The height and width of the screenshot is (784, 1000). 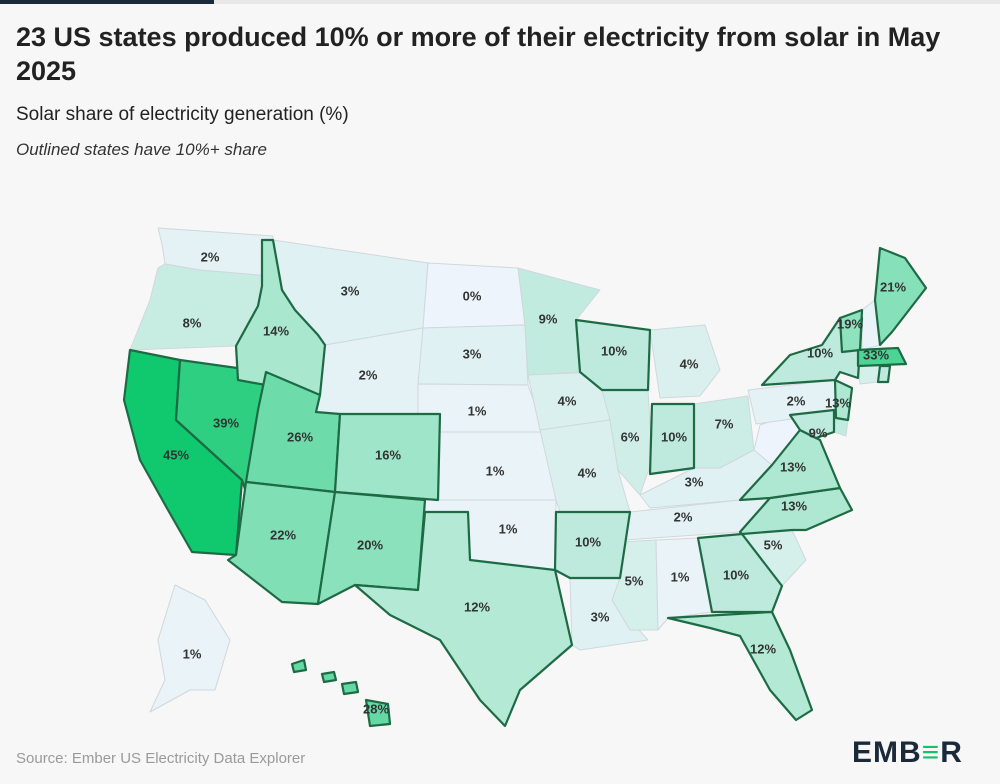 What do you see at coordinates (281, 543) in the screenshot?
I see `state-shape-az` at bounding box center [281, 543].